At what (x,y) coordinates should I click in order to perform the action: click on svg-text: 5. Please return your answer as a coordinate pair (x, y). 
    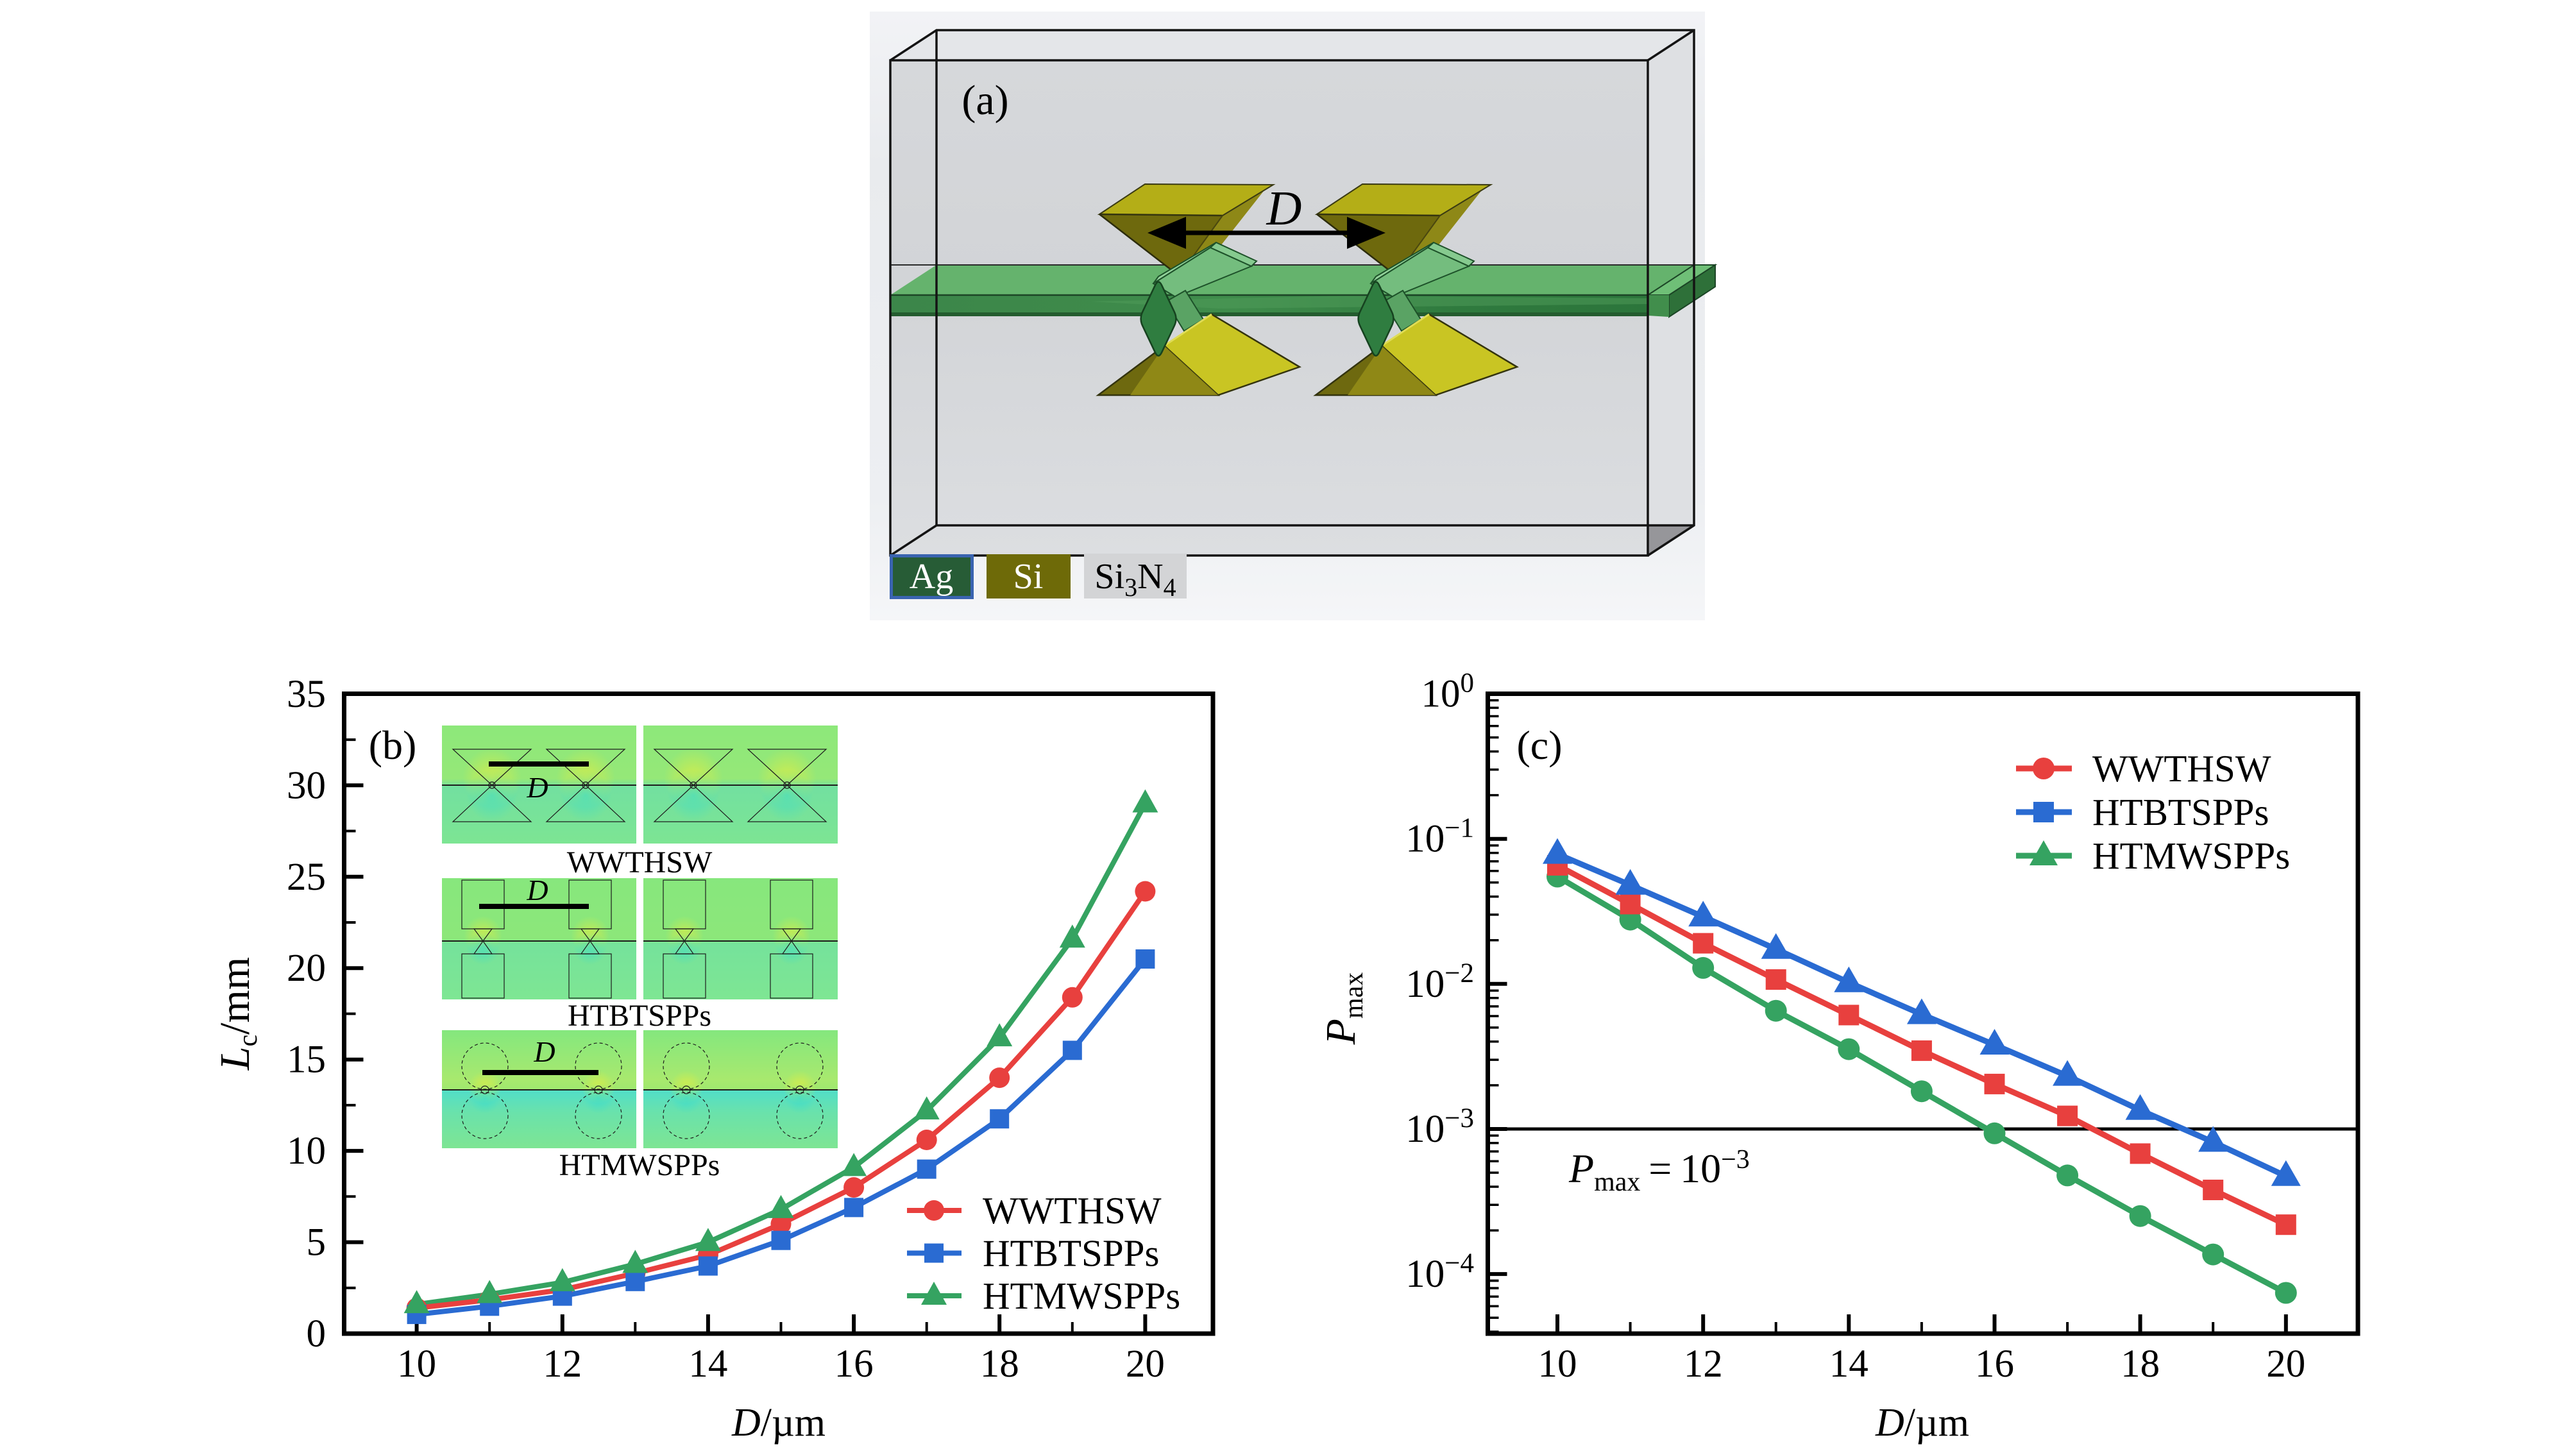
    Looking at the image, I should click on (316, 1242).